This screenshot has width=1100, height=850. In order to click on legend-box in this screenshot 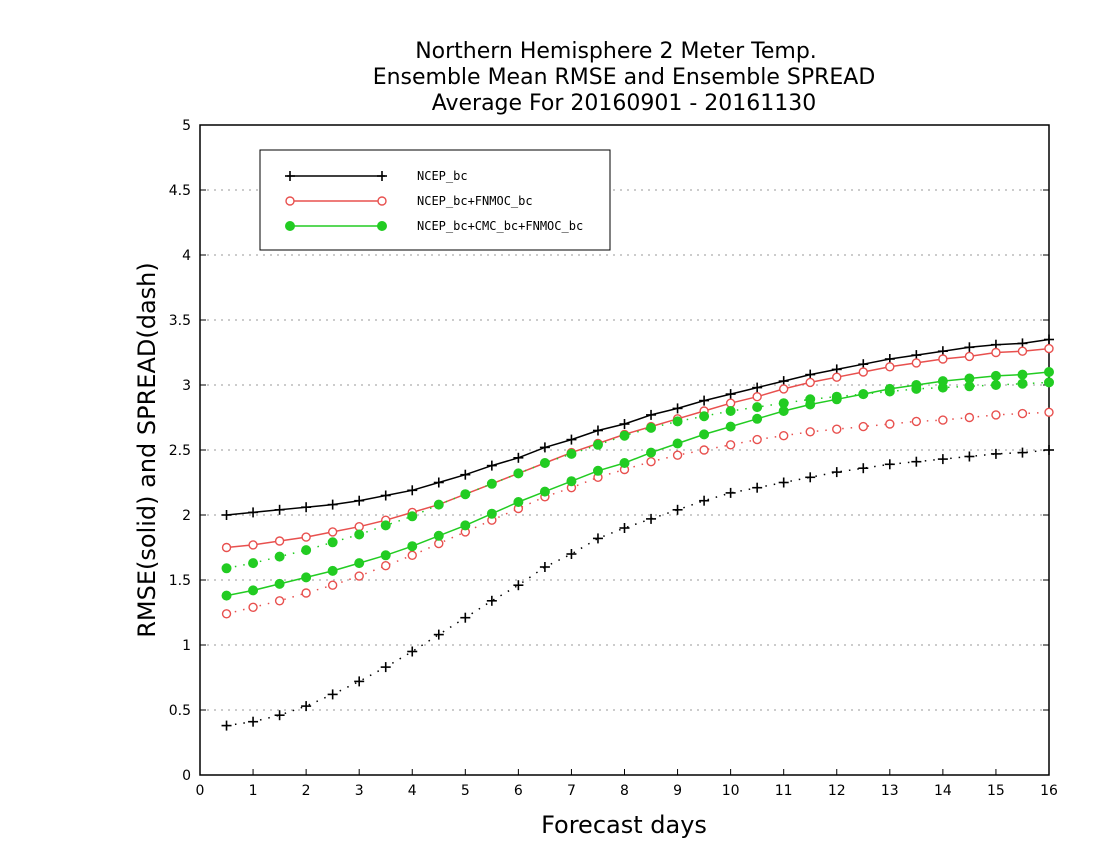, I will do `click(435, 200)`.